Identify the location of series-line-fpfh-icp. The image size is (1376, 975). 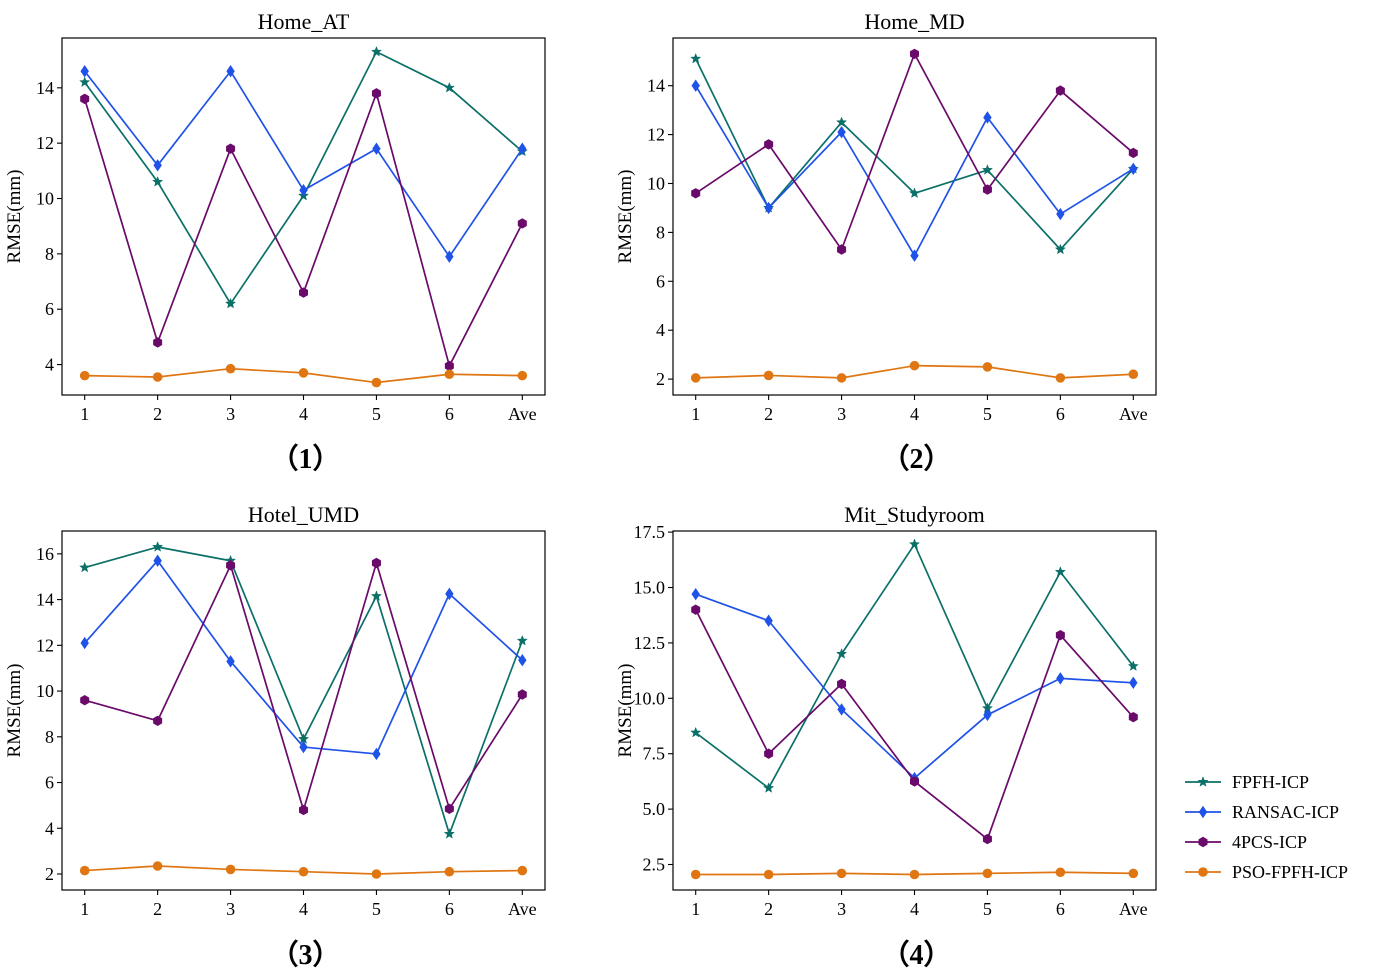
(304, 690).